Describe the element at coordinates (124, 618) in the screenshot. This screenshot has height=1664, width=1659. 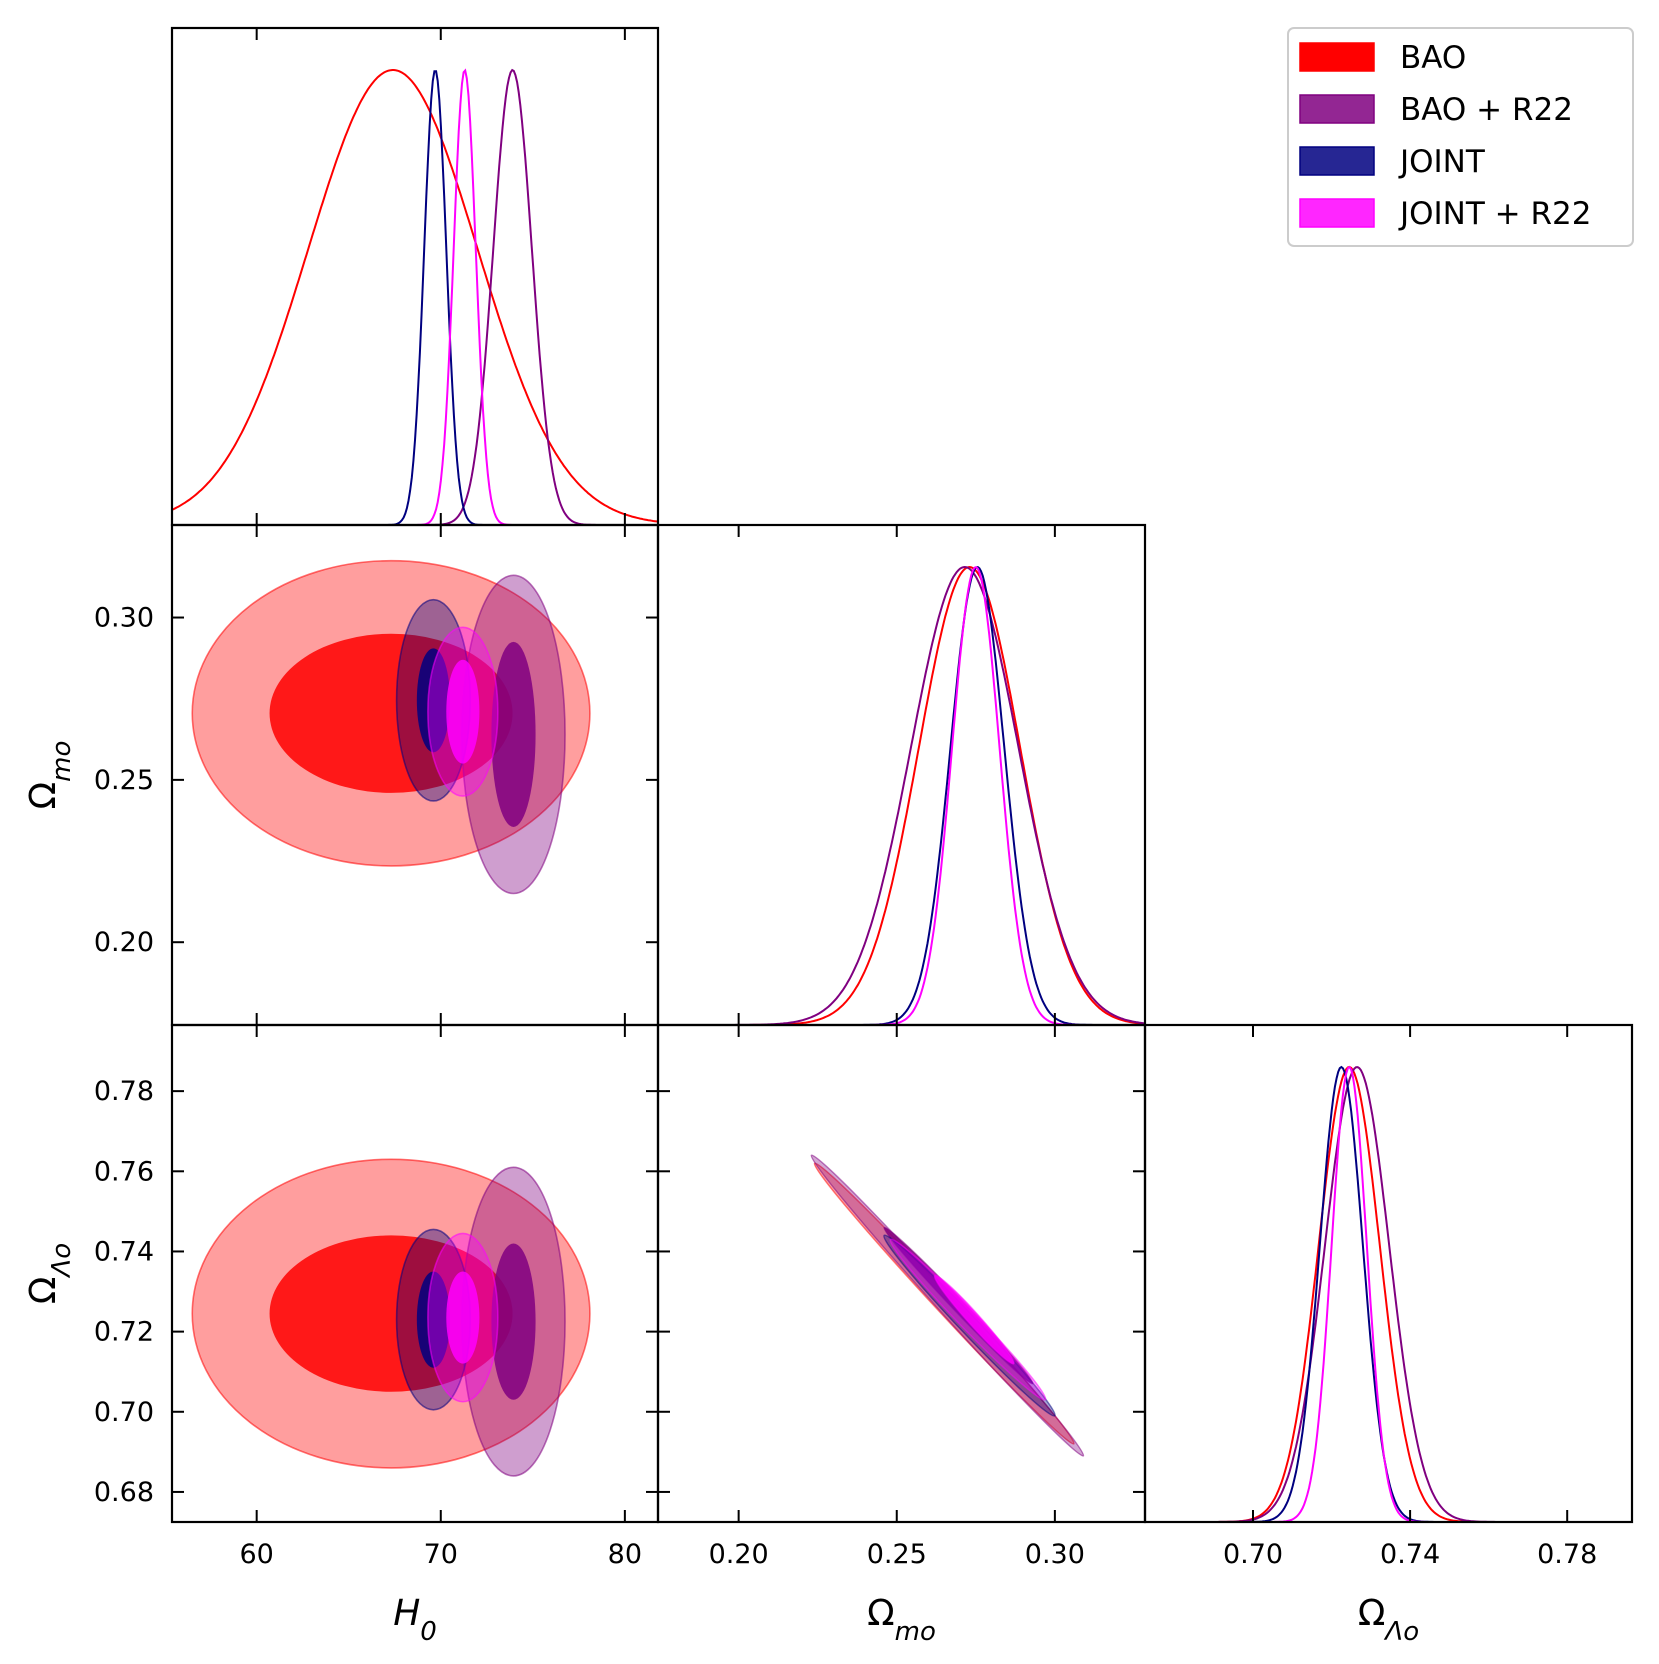
I see `y-tick-label-Omega_mo: 0.30` at that location.